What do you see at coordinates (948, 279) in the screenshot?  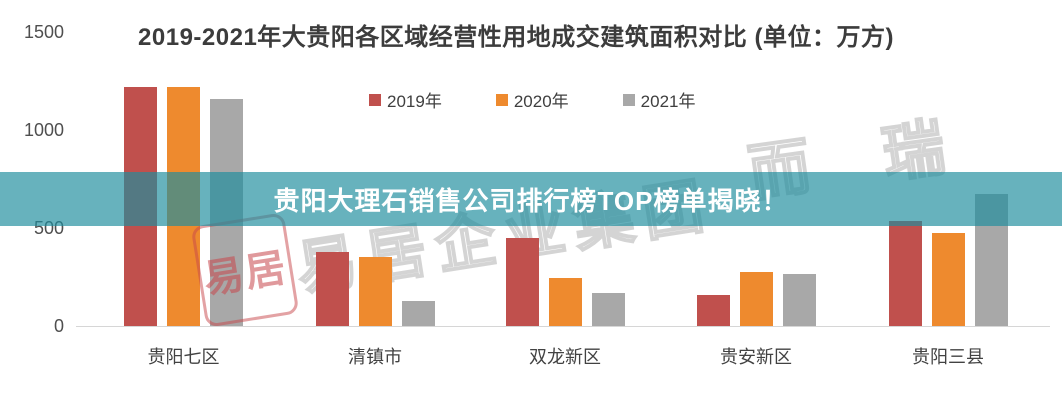 I see `bar-2020年-贵阳三县` at bounding box center [948, 279].